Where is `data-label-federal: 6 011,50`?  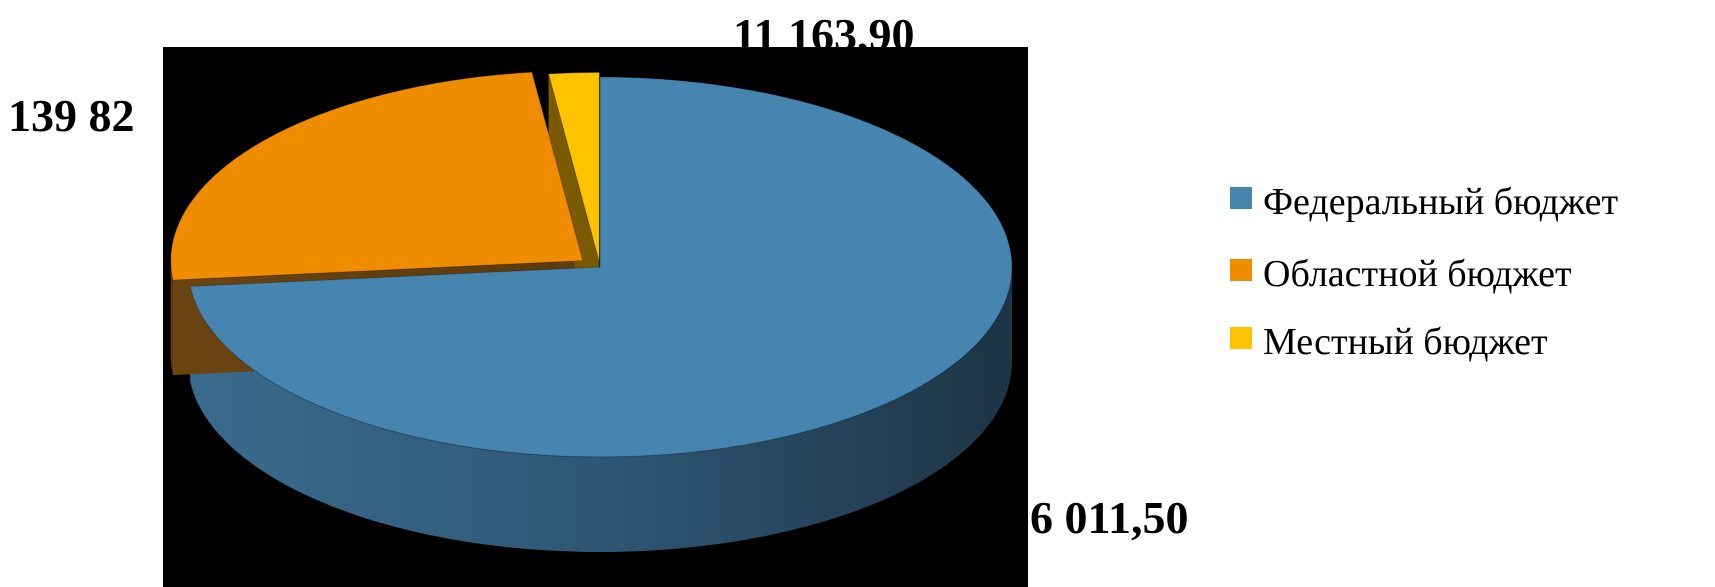 data-label-federal: 6 011,50 is located at coordinates (1109, 517).